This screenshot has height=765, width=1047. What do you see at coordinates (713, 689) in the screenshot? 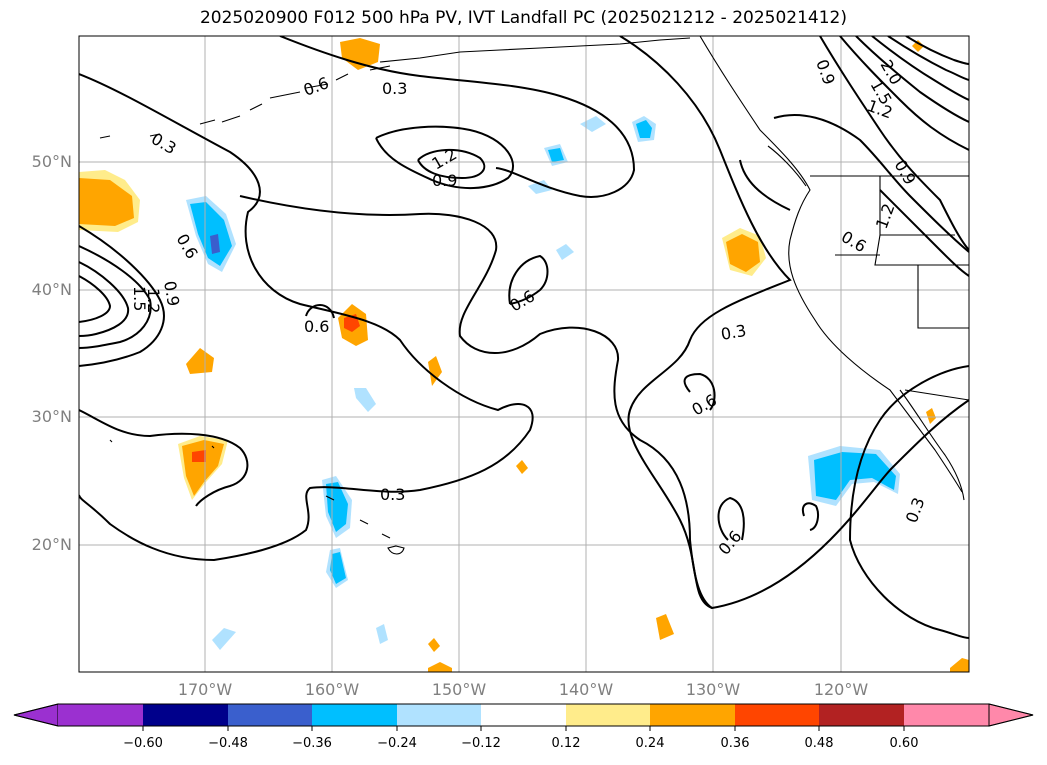
I see `lon-label: 130°W` at bounding box center [713, 689].